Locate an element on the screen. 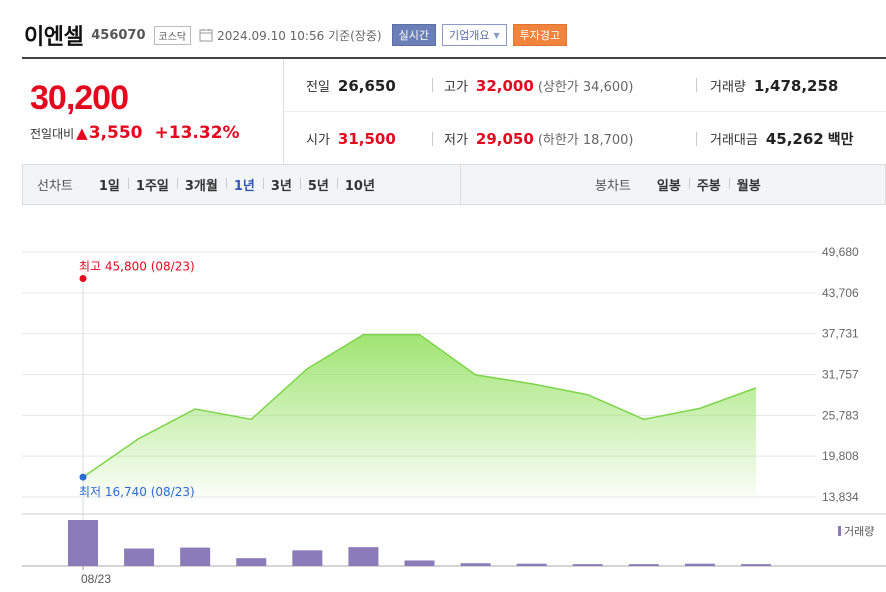  prev-close-label: 전일 is located at coordinates (318, 87).